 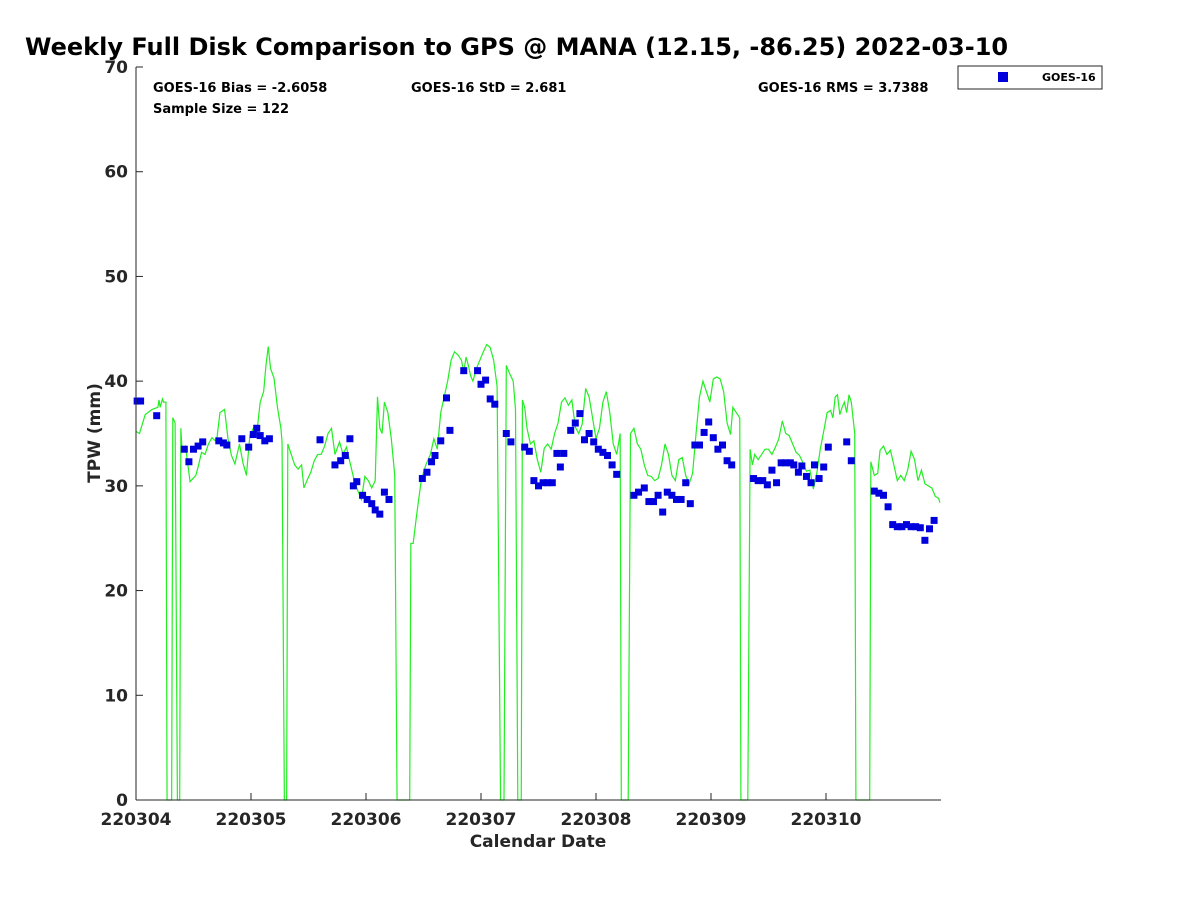 What do you see at coordinates (596, 820) in the screenshot?
I see `x-tick-label: 220308` at bounding box center [596, 820].